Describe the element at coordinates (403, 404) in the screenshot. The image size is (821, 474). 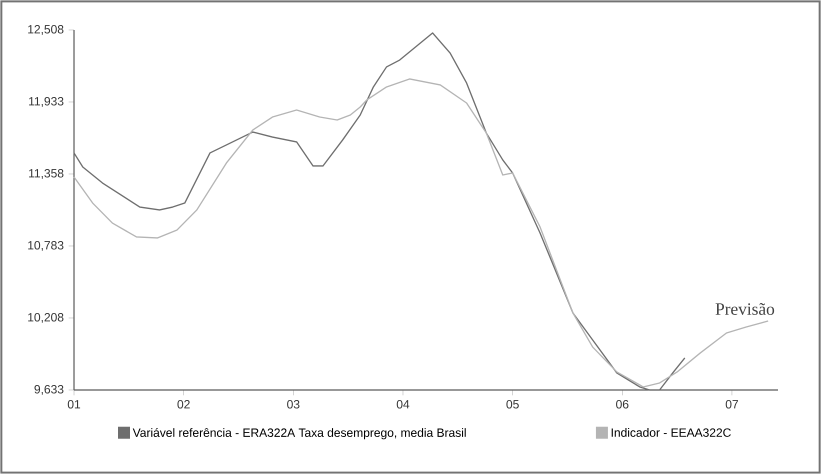
I see `x-tick-label: 04` at that location.